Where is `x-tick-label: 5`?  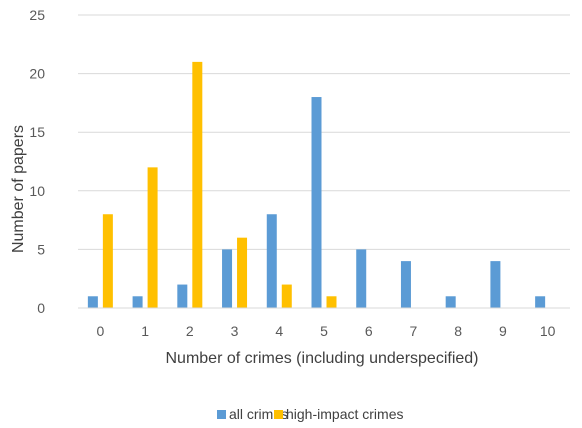
x-tick-label: 5 is located at coordinates (324, 331).